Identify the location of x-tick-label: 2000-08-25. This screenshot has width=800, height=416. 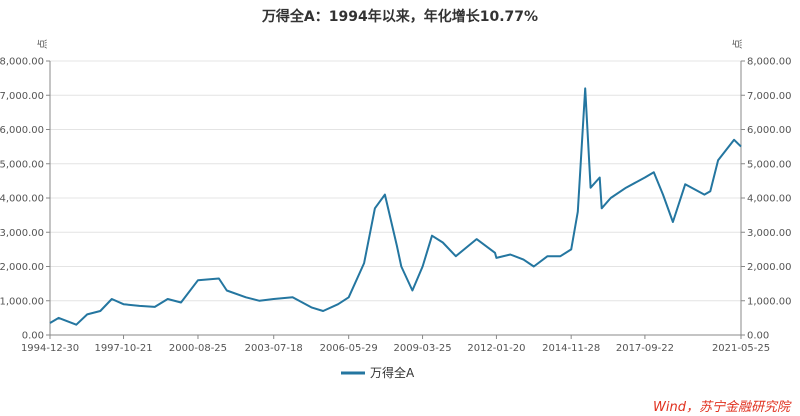
(198, 348).